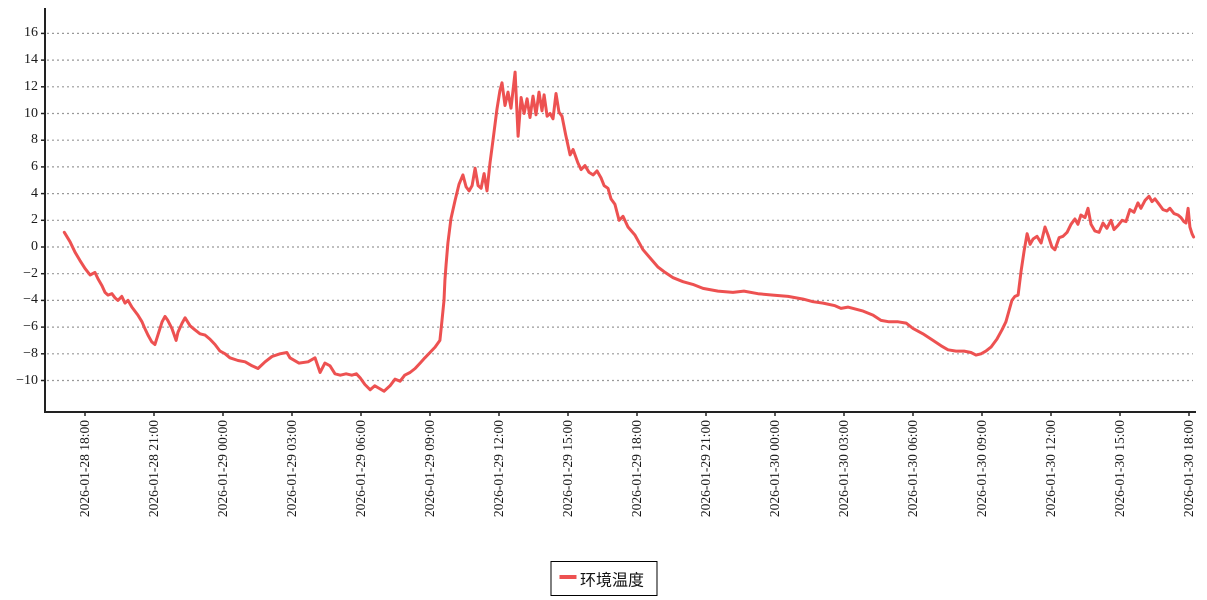 The width and height of the screenshot is (1207, 600). I want to click on line-swatch-icon, so click(567, 577).